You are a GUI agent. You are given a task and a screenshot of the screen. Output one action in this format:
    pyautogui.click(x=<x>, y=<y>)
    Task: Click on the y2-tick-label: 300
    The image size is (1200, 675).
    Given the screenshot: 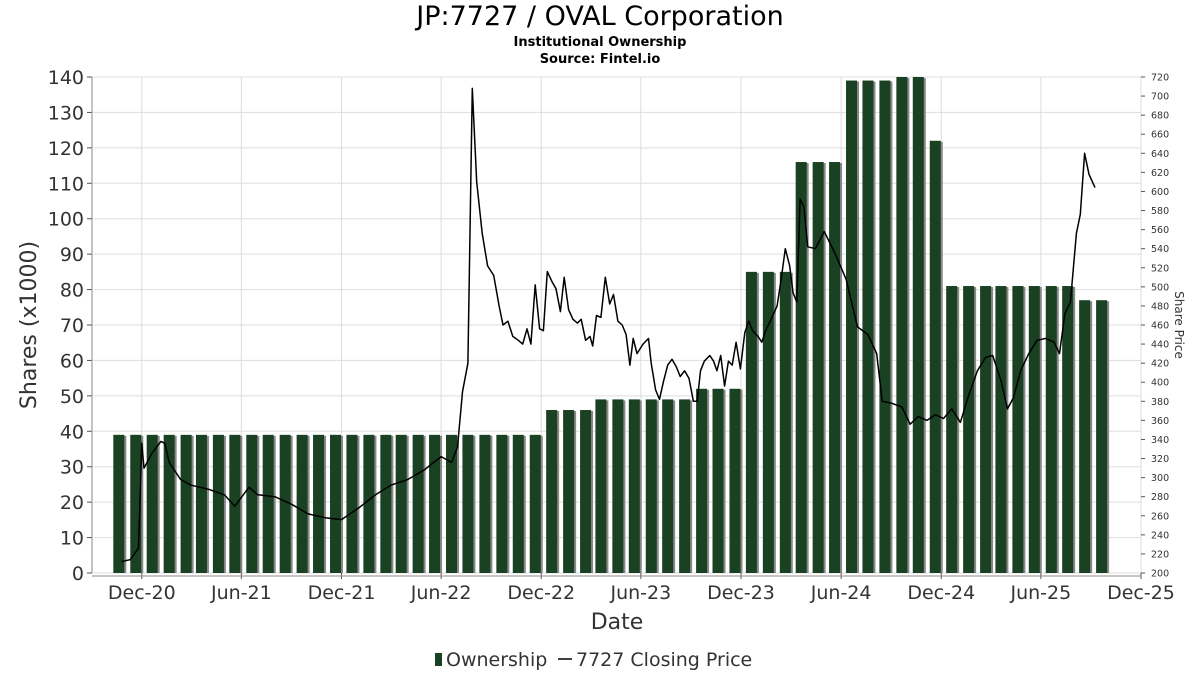 What is the action you would take?
    pyautogui.click(x=1160, y=478)
    